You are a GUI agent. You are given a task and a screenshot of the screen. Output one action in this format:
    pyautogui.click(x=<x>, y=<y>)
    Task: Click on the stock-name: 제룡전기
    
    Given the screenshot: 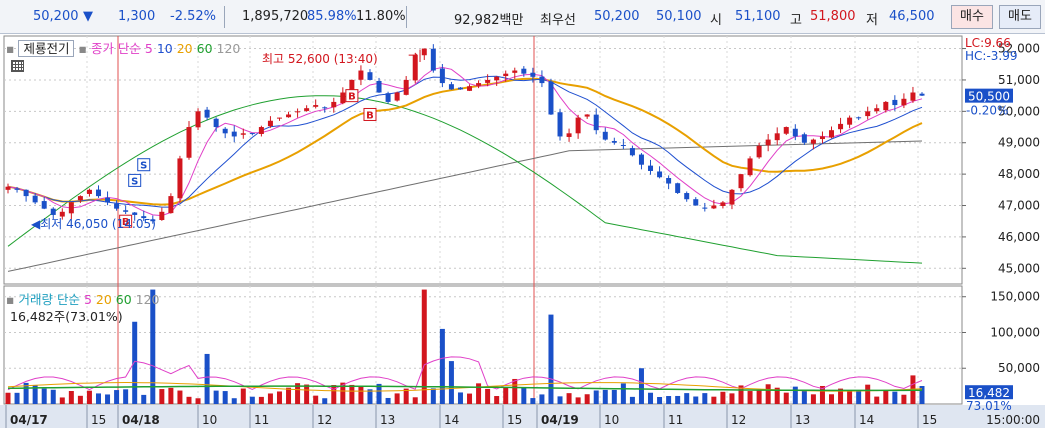 What is the action you would take?
    pyautogui.click(x=46, y=48)
    